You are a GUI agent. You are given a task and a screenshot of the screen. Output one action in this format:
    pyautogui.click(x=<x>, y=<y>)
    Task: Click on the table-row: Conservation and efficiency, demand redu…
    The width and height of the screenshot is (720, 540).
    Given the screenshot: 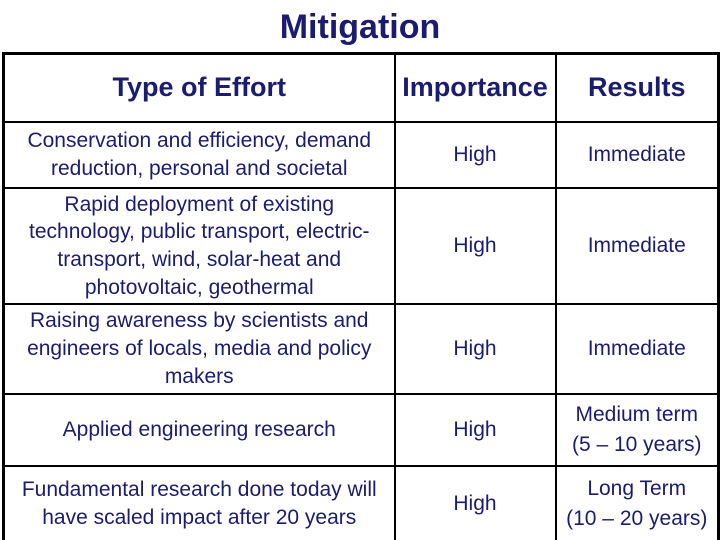 What is the action you would take?
    pyautogui.click(x=361, y=154)
    